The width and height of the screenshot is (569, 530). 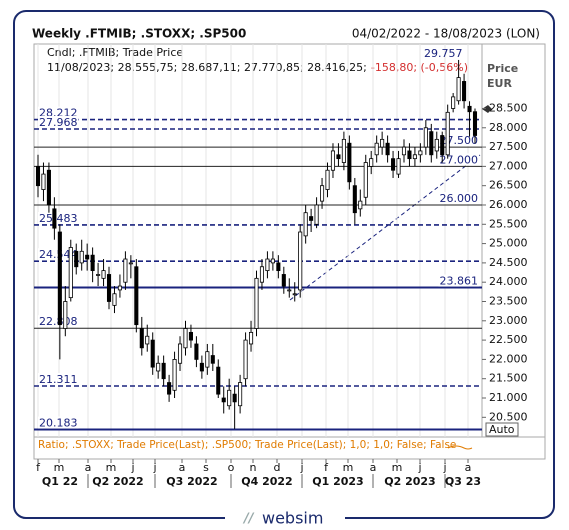 I want to click on level-label: 20.183, so click(x=58, y=423).